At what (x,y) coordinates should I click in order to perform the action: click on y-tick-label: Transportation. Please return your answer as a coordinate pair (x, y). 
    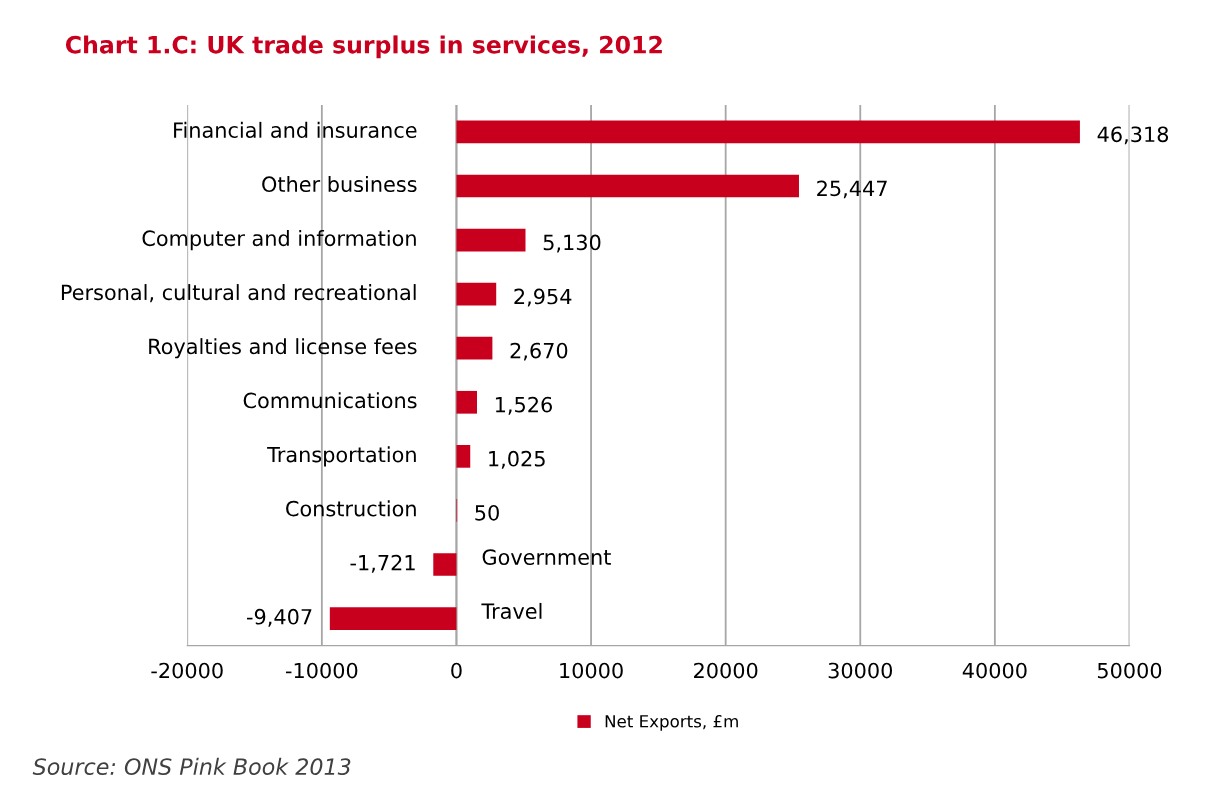
    Looking at the image, I should click on (341, 456).